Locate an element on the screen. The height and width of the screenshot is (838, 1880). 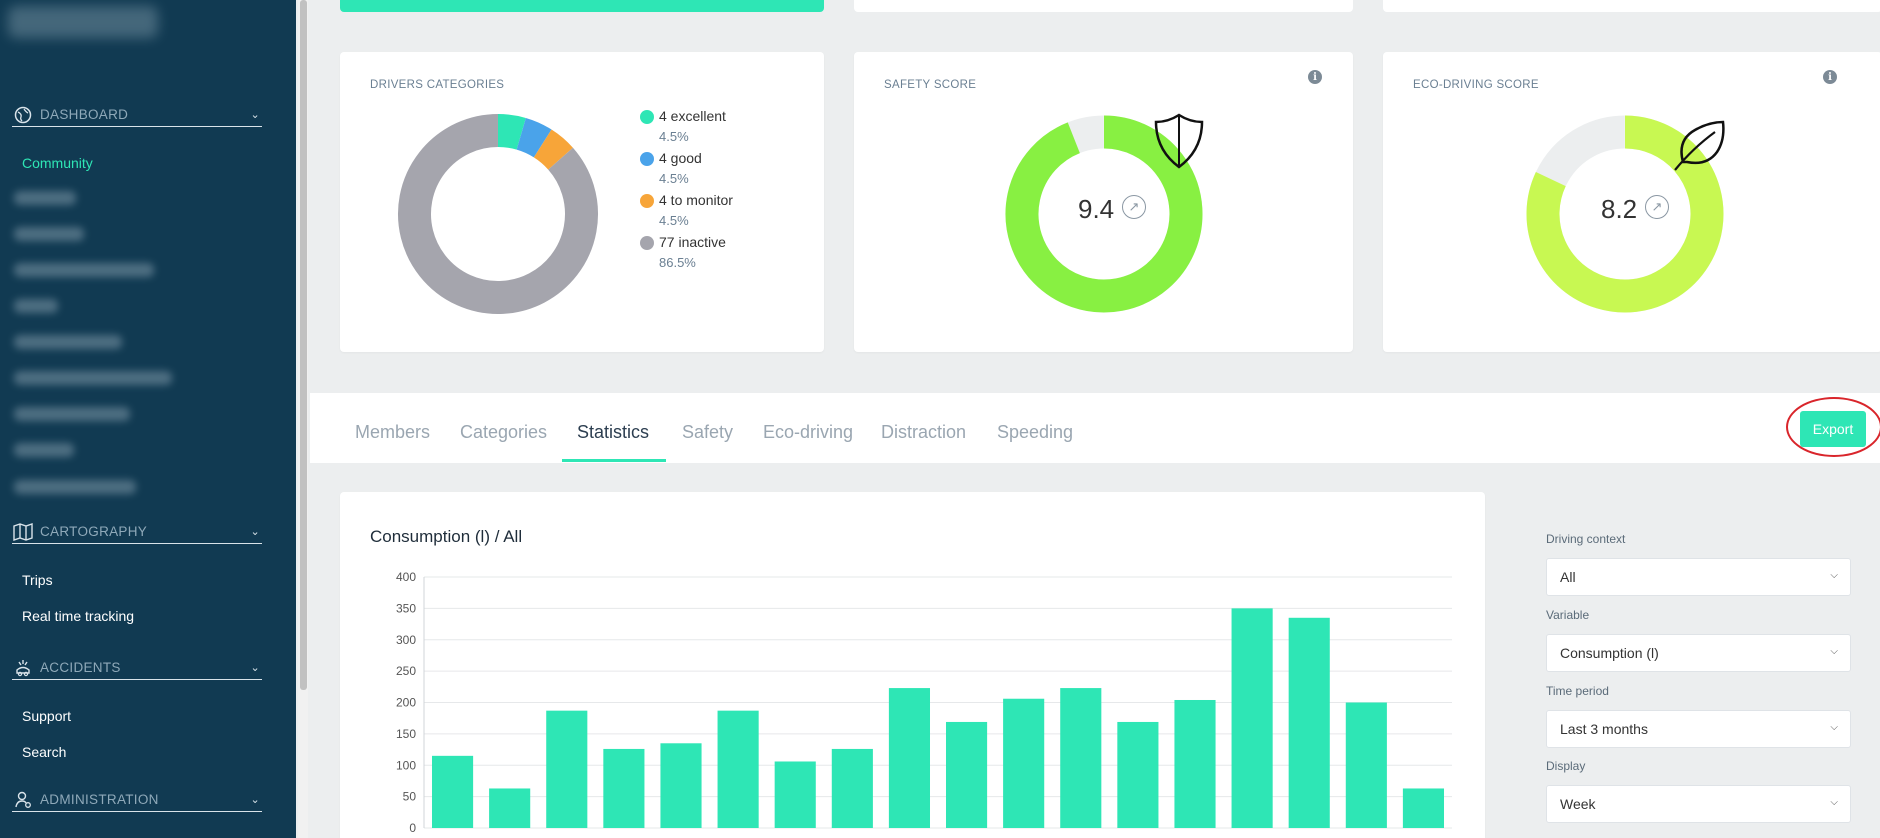
sidebar-section-accidents: ACCIDENTS ⌄ is located at coordinates (137, 668).